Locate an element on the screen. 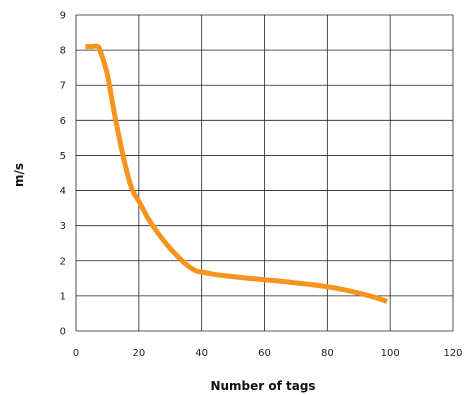 Image resolution: width=469 pixels, height=395 pixels. x-tick-label-80: 80 is located at coordinates (327, 353).